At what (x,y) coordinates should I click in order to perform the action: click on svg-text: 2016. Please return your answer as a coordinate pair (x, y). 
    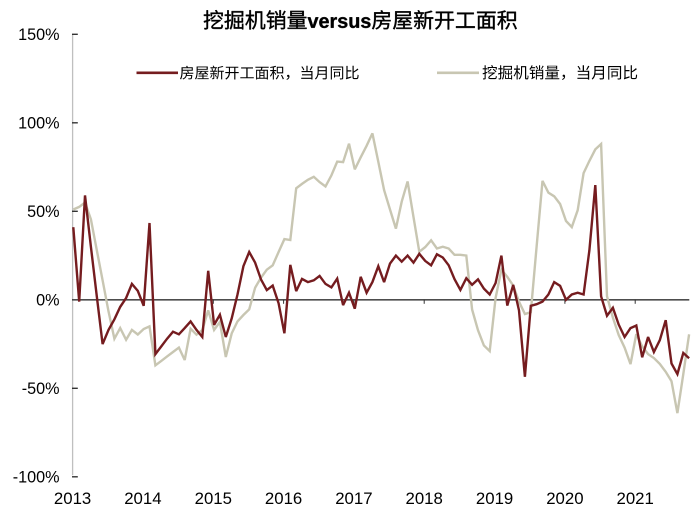
    Looking at the image, I should click on (283, 498).